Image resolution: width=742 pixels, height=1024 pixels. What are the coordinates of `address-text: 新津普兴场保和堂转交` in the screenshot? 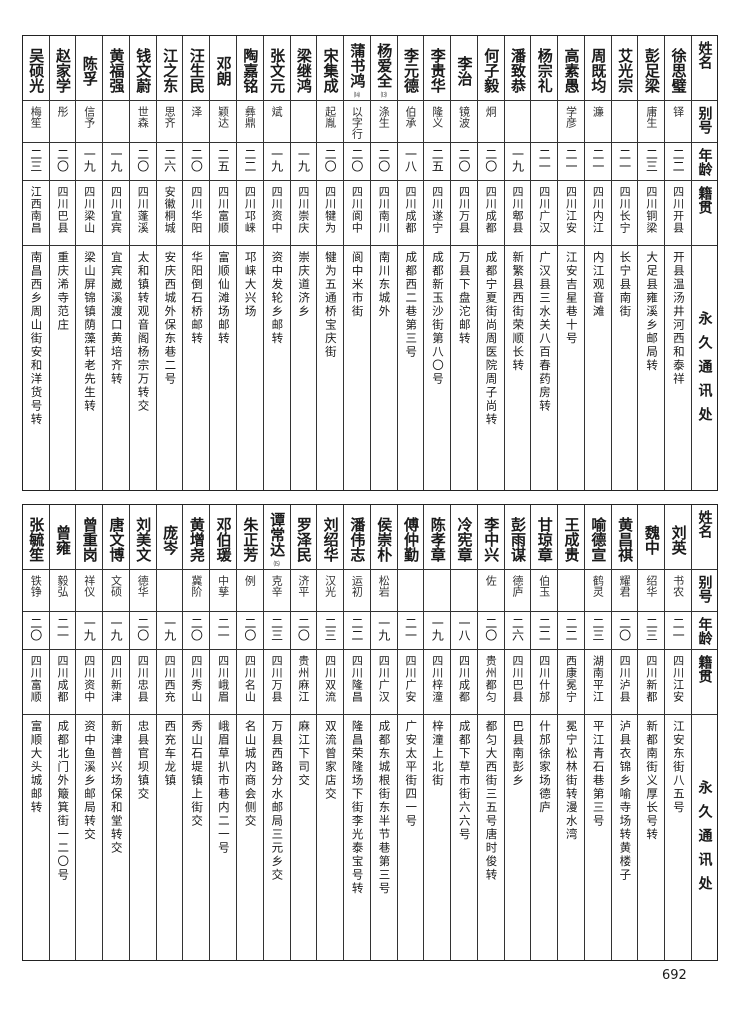 It's located at (116, 787).